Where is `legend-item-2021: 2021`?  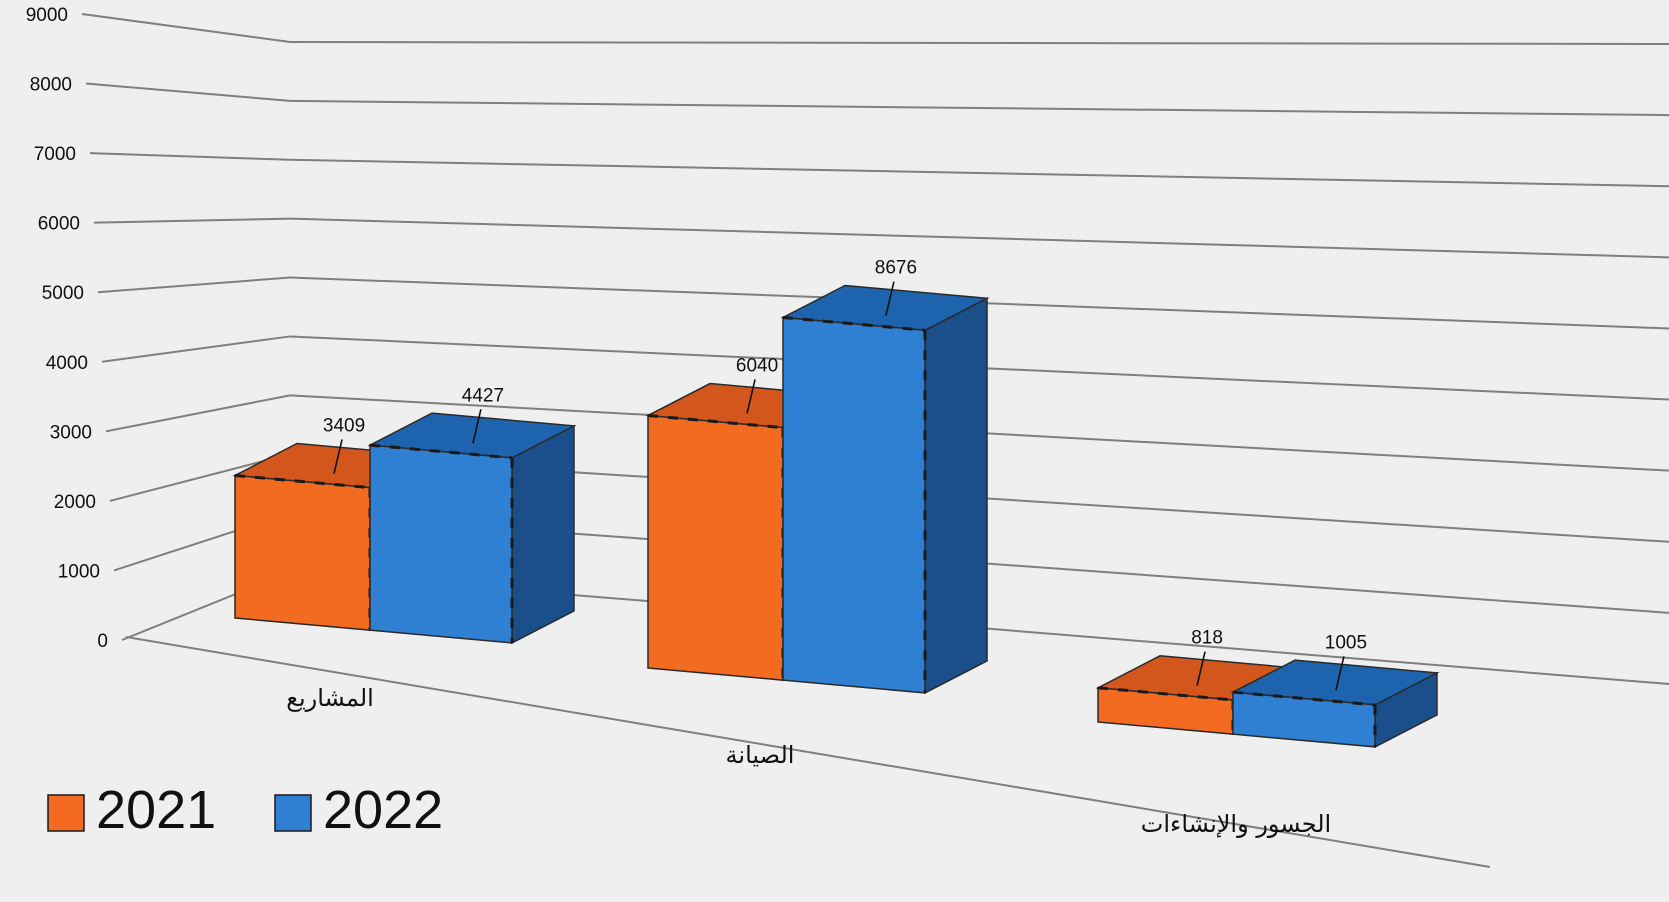 legend-item-2021: 2021 is located at coordinates (131, 810).